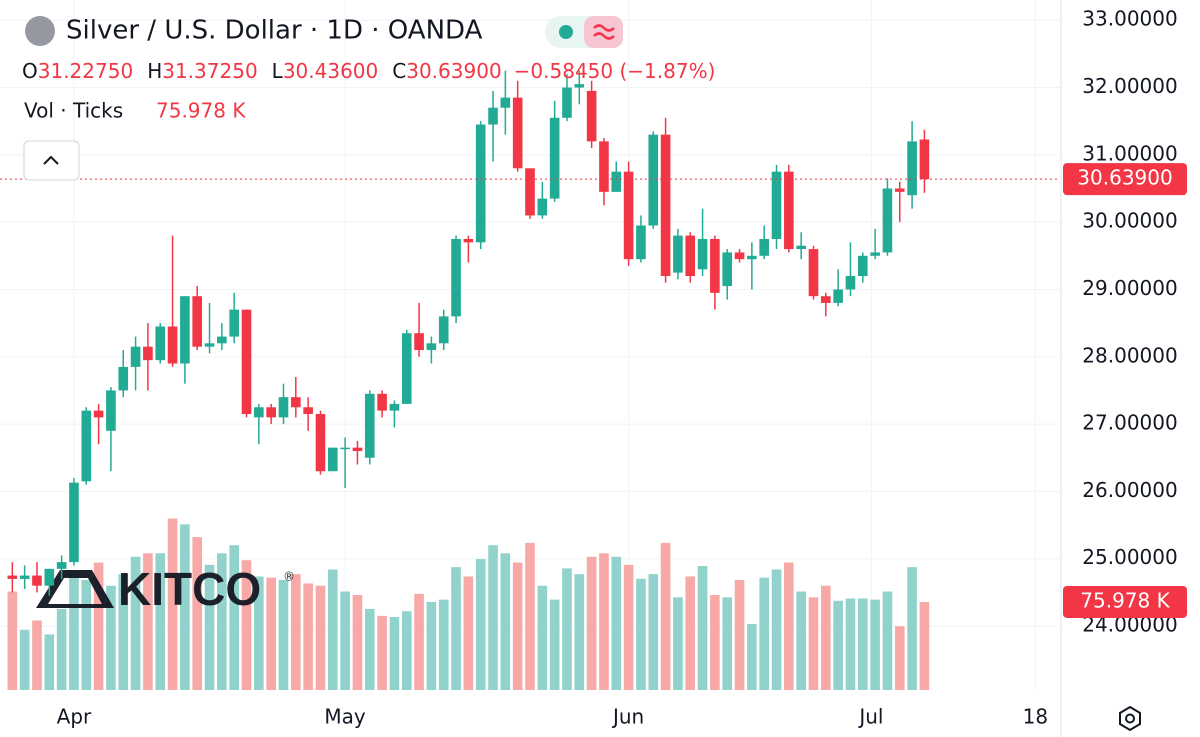  I want to click on y-tick-label: 25.00000, so click(1129, 557).